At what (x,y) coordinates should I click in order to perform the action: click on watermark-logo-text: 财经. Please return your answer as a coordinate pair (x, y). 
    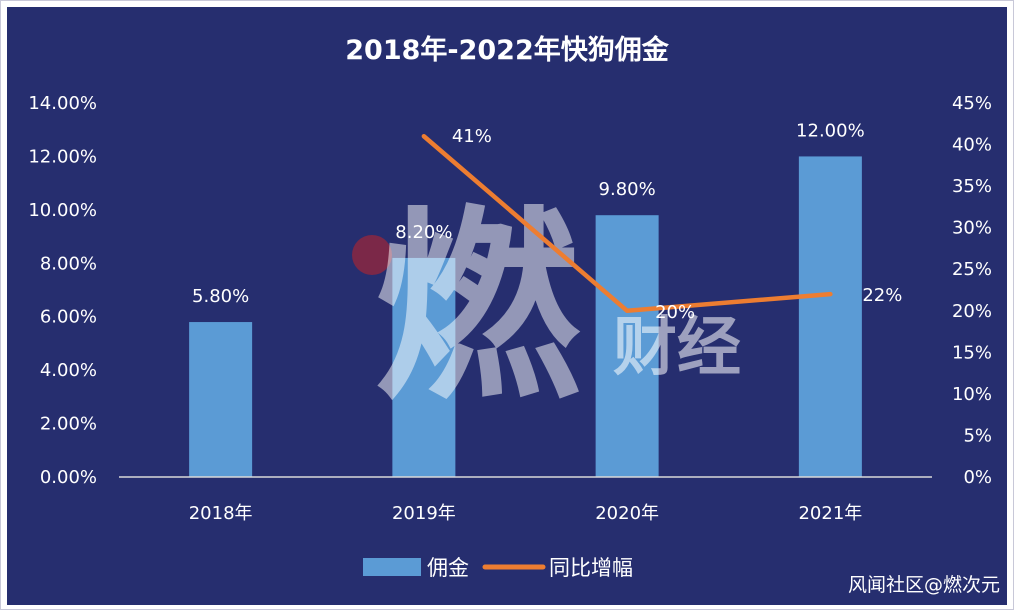
    Looking at the image, I should click on (677, 348).